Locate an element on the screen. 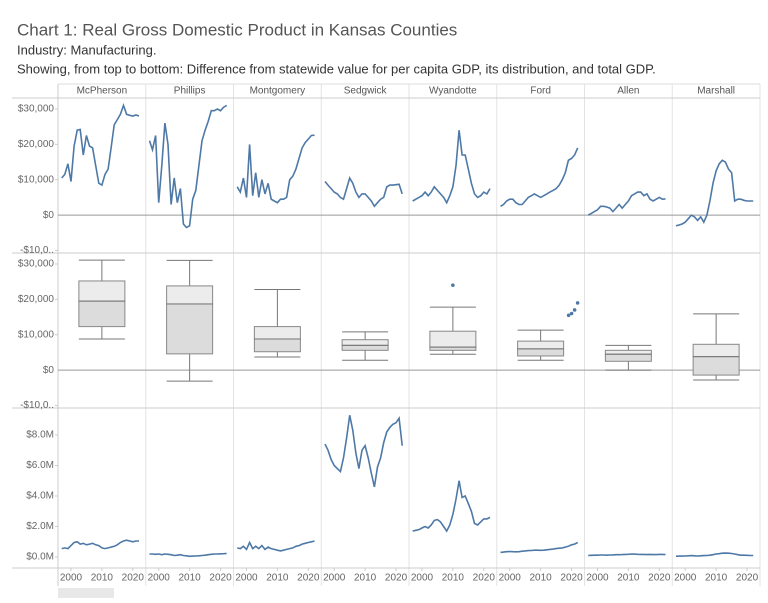 This screenshot has width=768, height=603. column-header: Allen is located at coordinates (628, 91).